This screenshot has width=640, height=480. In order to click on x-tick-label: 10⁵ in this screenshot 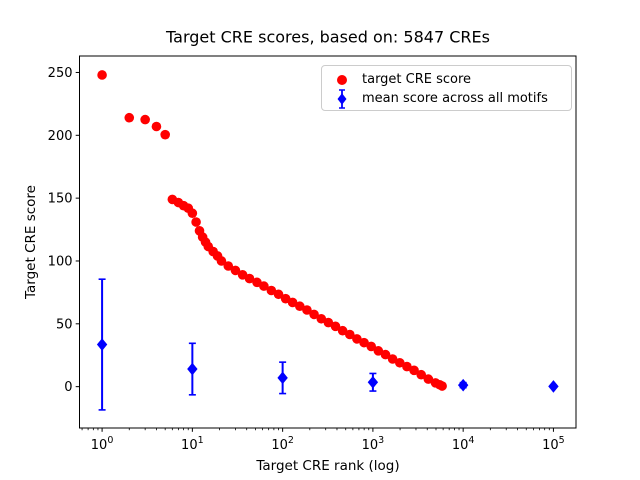, I will do `click(553, 444)`.